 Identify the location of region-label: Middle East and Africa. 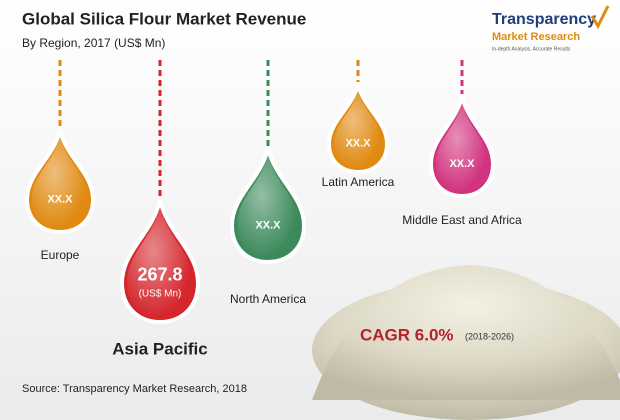
(462, 220).